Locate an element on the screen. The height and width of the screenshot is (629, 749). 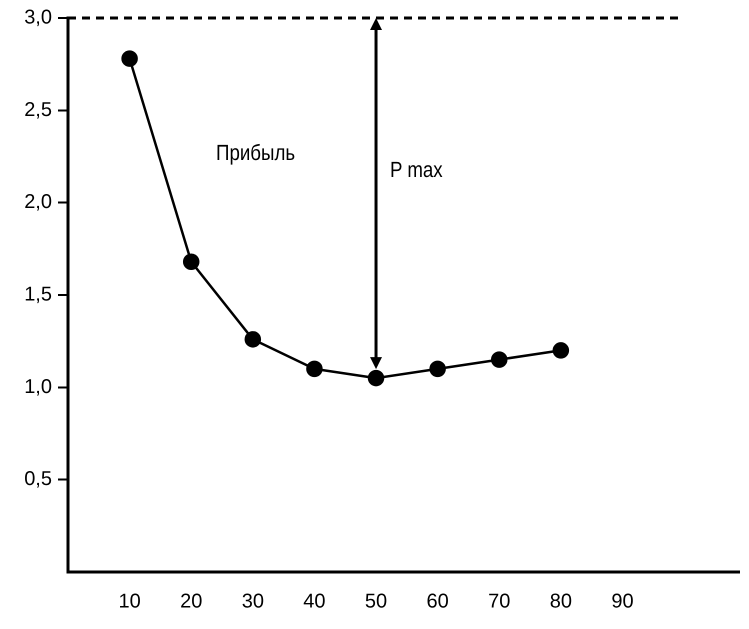
x-tick-label: 60 is located at coordinates (437, 601).